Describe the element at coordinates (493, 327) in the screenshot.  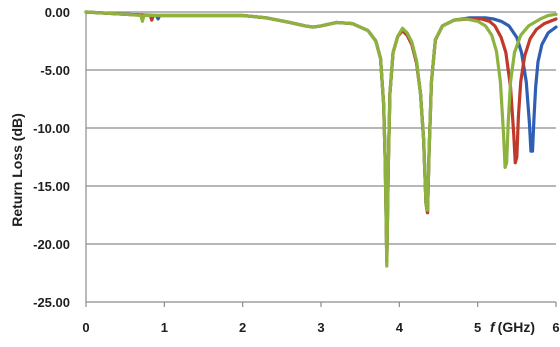
I see `x-axis-title-symbol: f` at that location.